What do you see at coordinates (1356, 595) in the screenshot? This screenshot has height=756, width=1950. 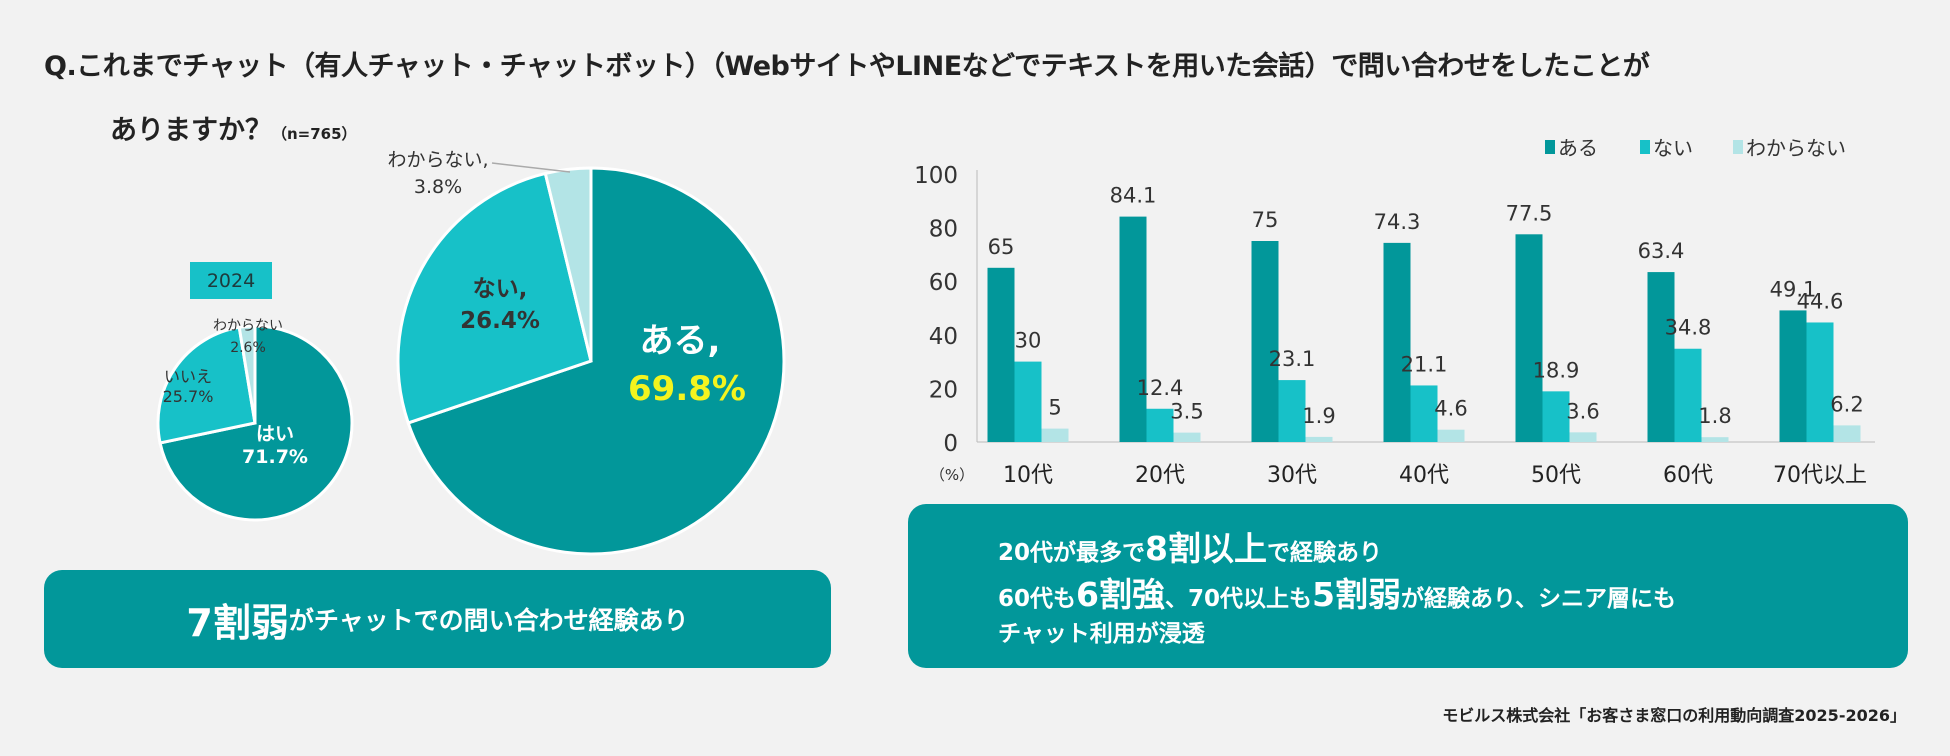 I see `highlight: 5割弱` at bounding box center [1356, 595].